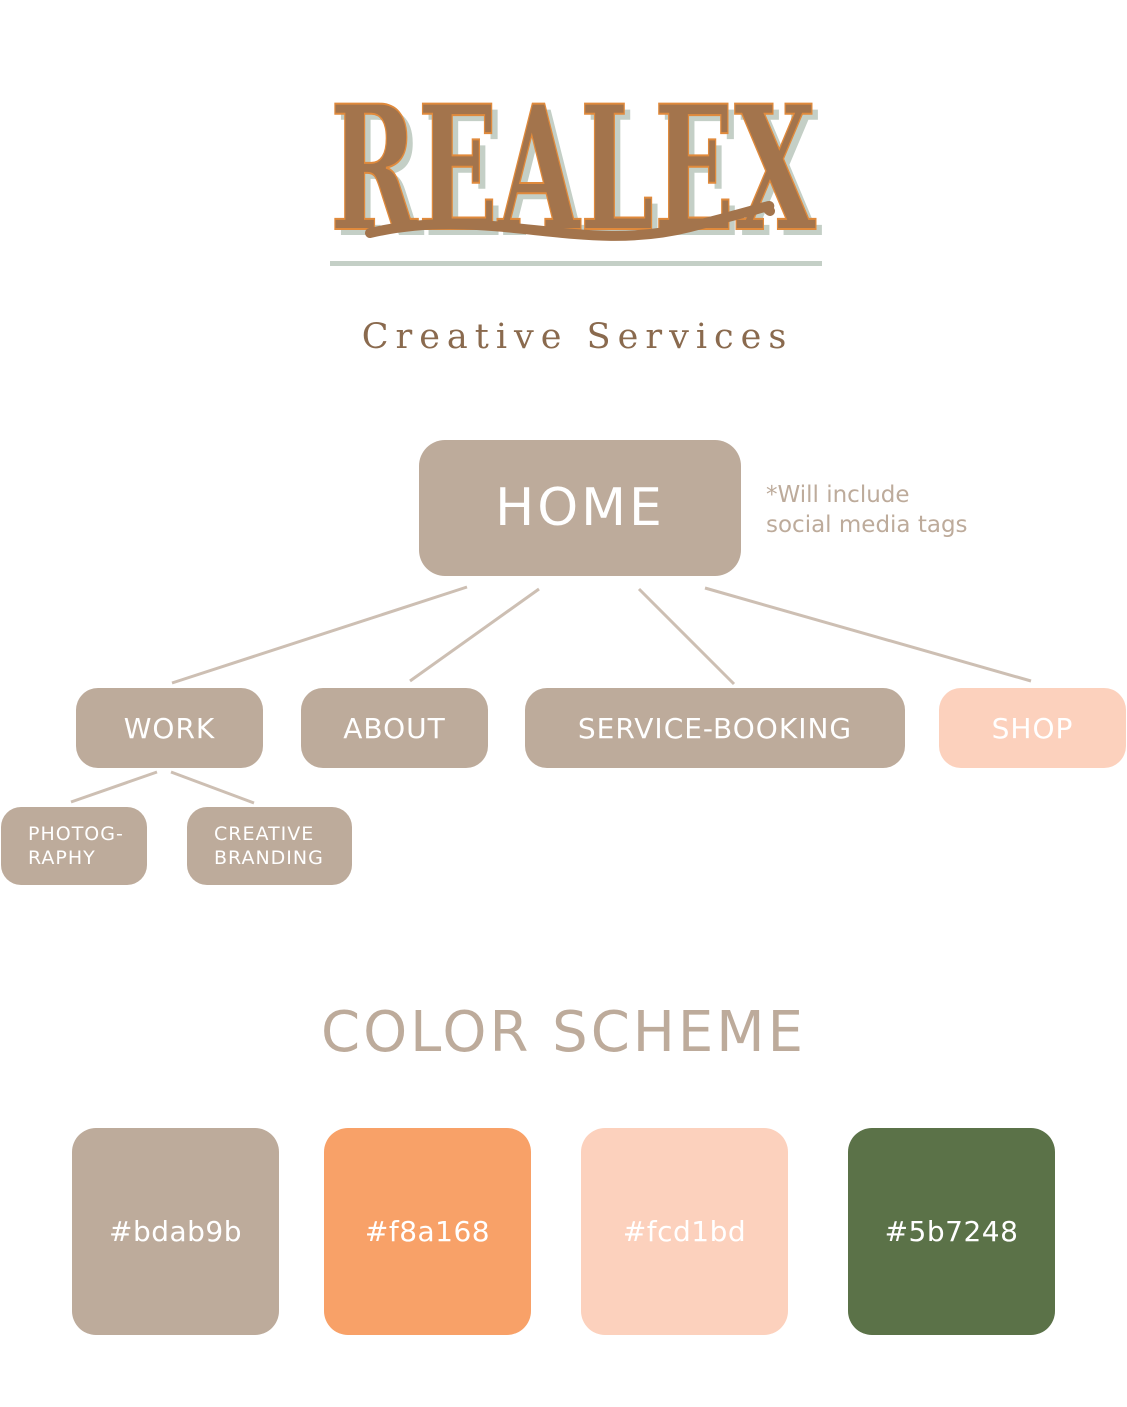 This screenshot has width=1127, height=1407. What do you see at coordinates (319, 635) in the screenshot?
I see `connector-home-work` at bounding box center [319, 635].